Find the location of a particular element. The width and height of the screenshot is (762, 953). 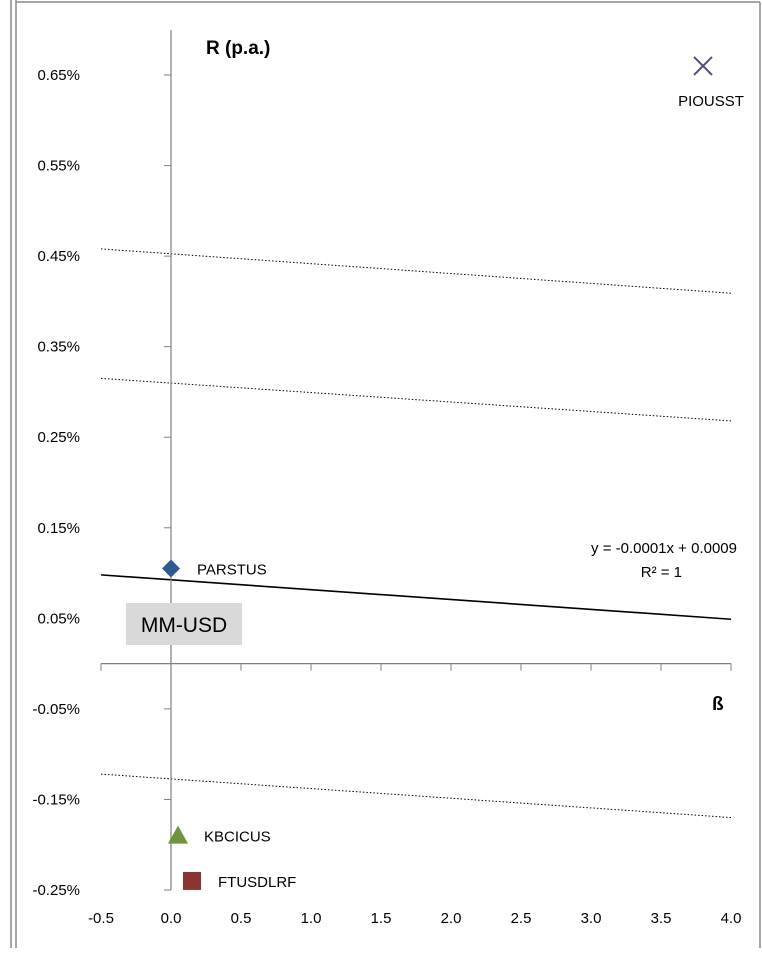

y-tick-label: 0.25% is located at coordinates (58, 437).